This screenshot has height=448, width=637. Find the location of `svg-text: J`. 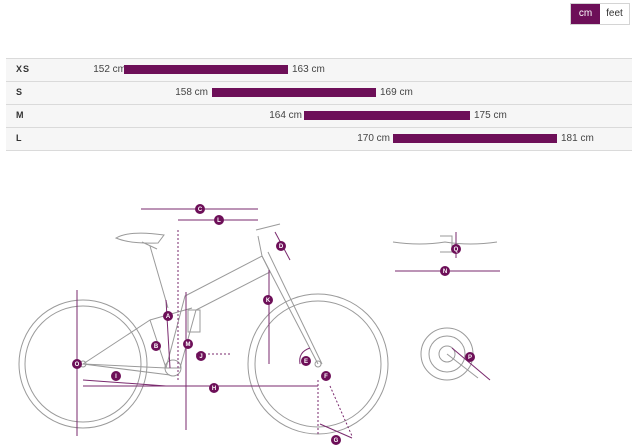

svg-text: J is located at coordinates (200, 357).